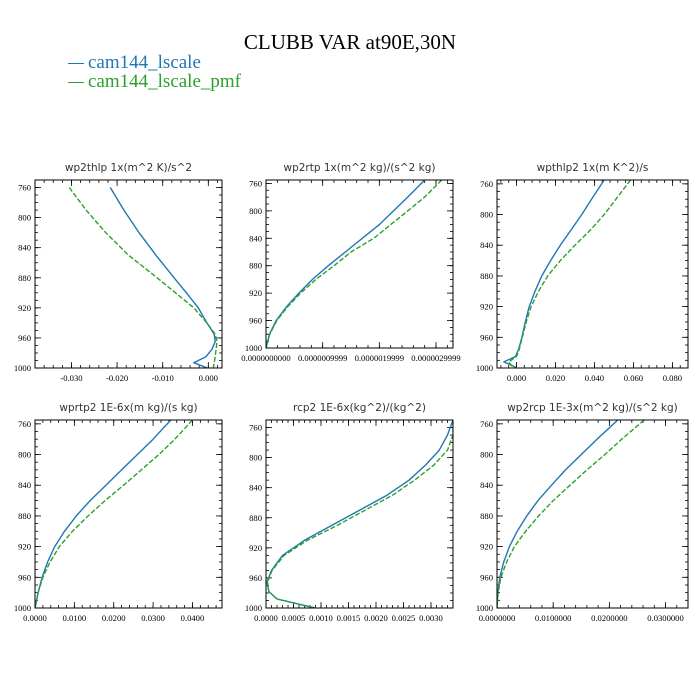  I want to click on x-tick-label: 0.0015, so click(349, 618).